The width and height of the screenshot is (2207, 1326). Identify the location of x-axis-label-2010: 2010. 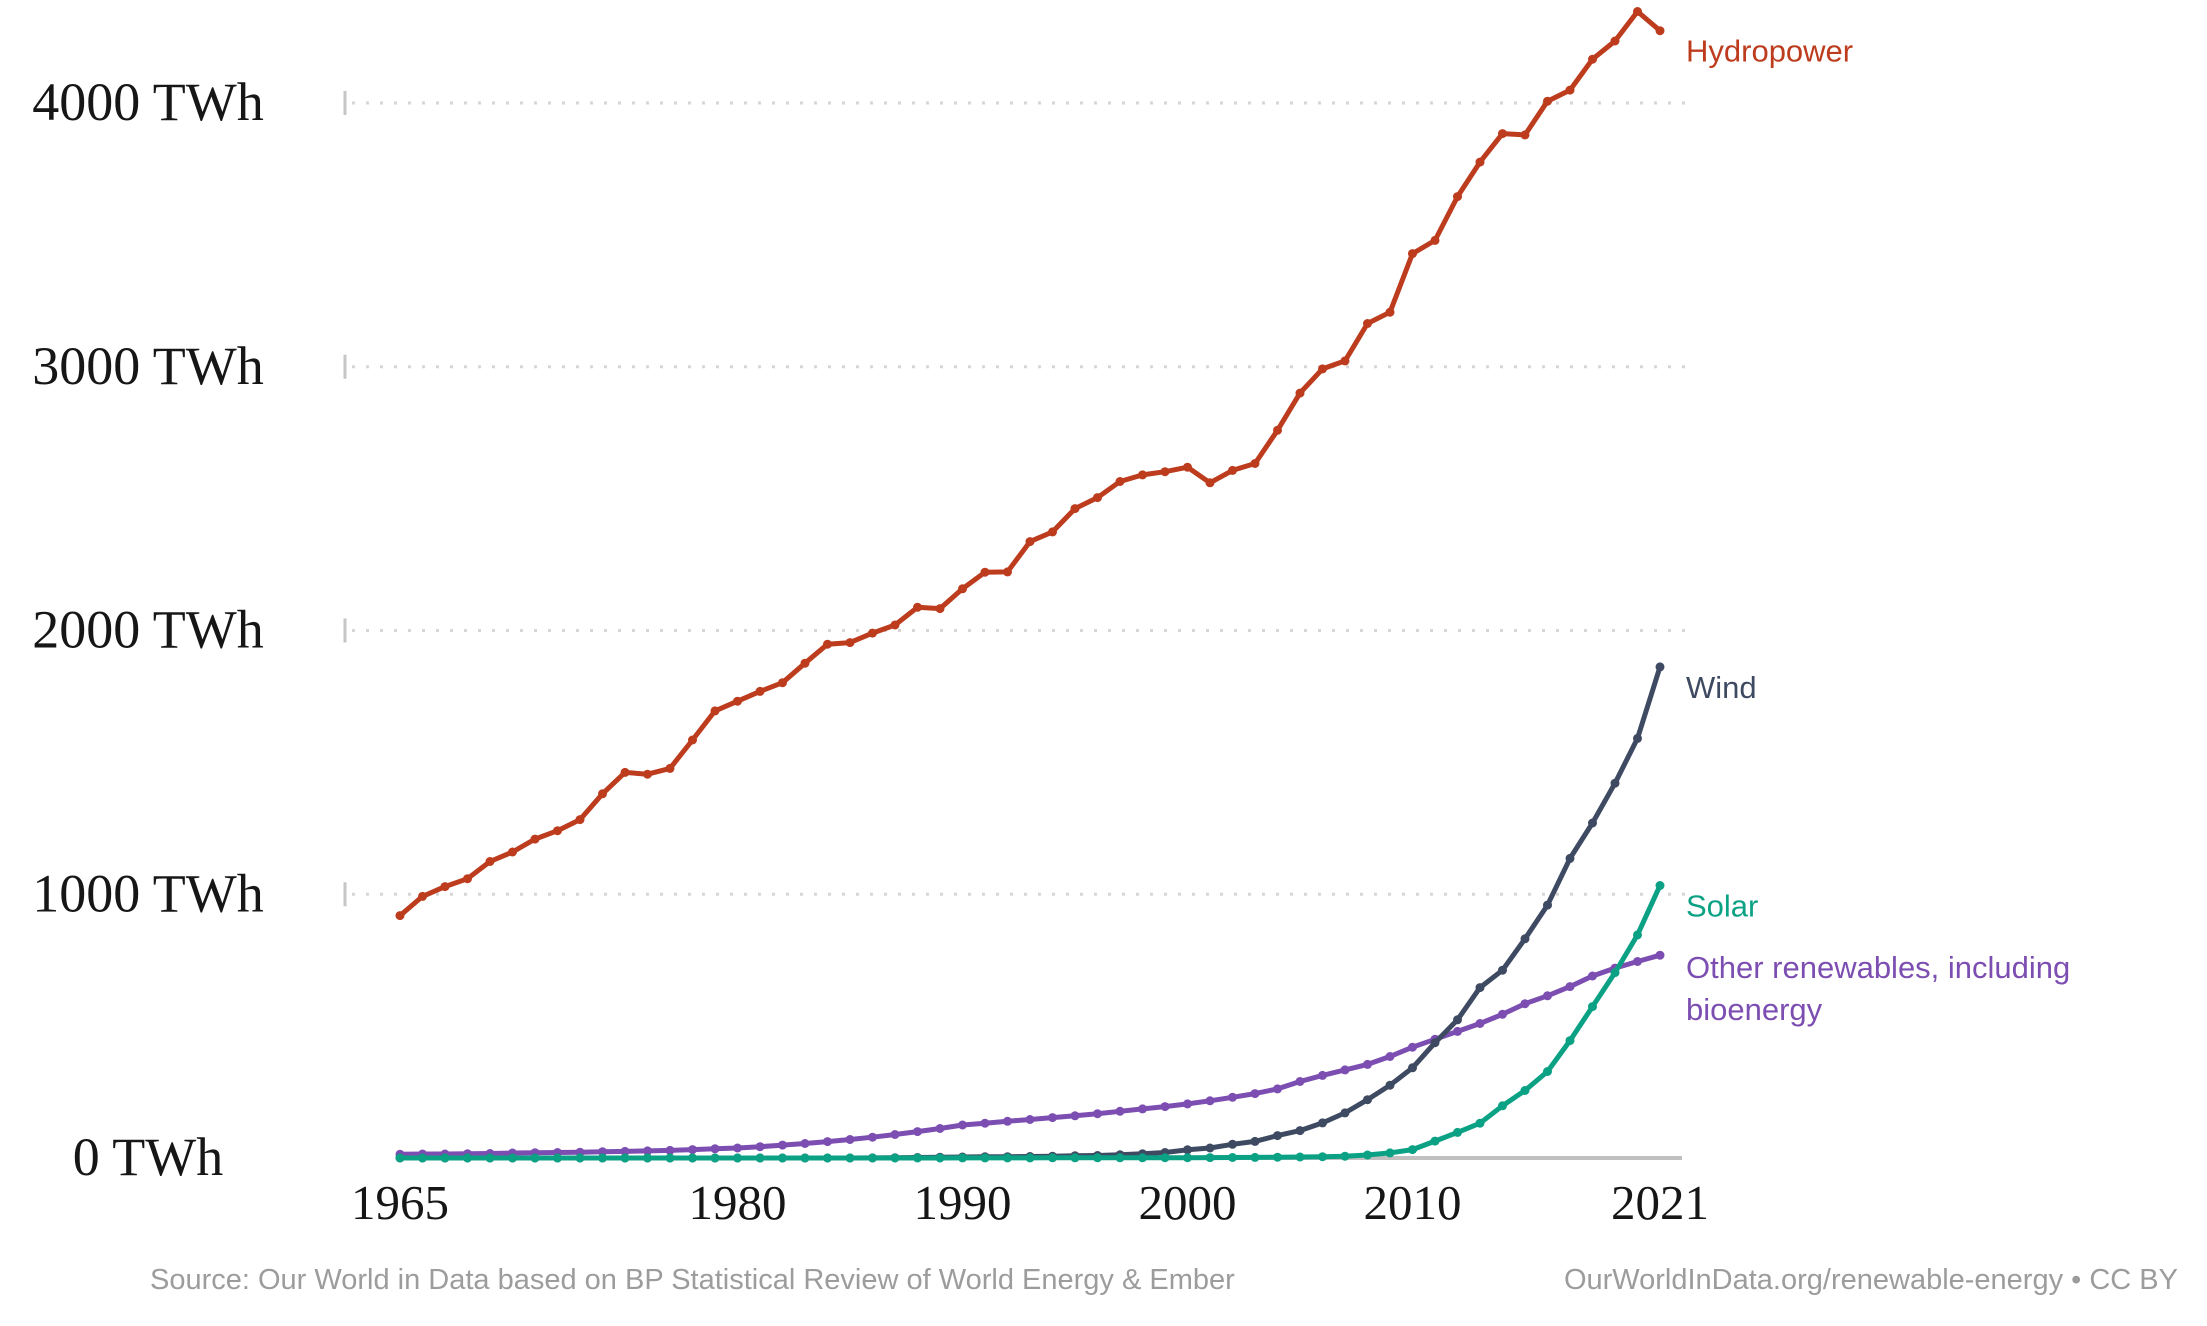
(1413, 1202).